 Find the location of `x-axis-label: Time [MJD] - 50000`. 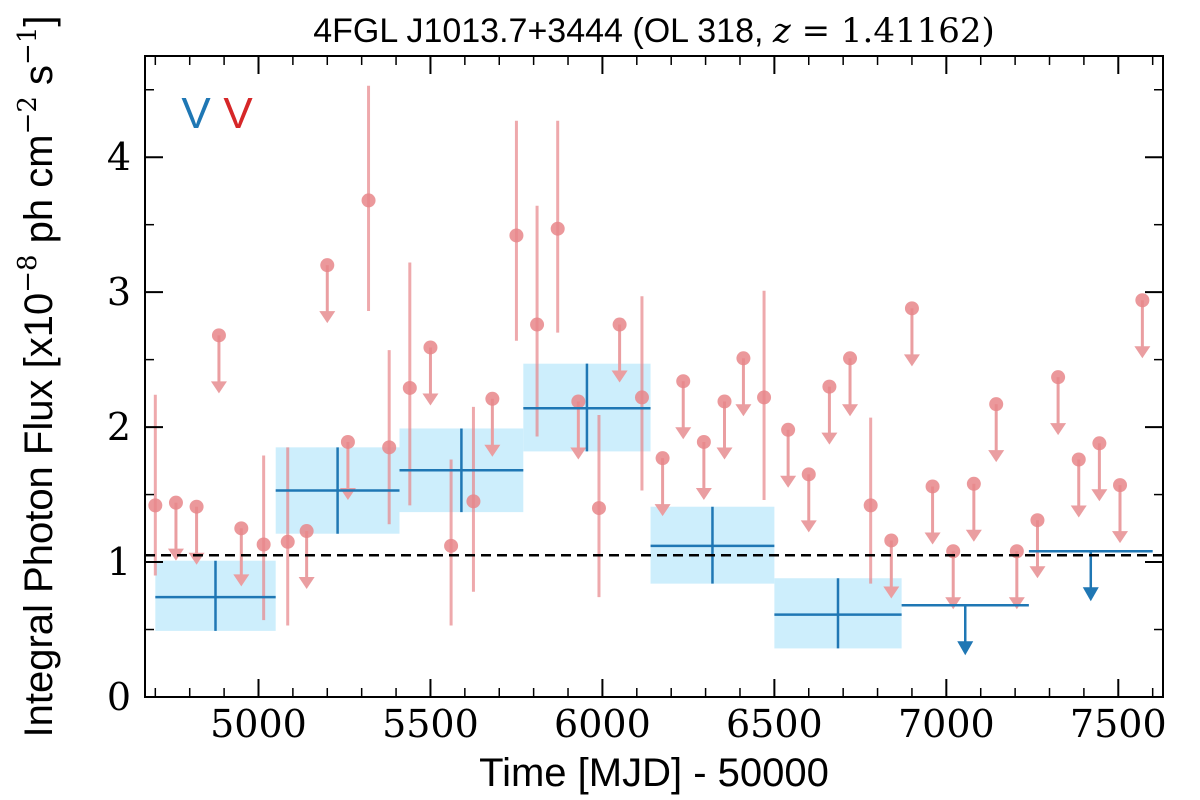

x-axis-label: Time [MJD] - 50000 is located at coordinates (654, 773).